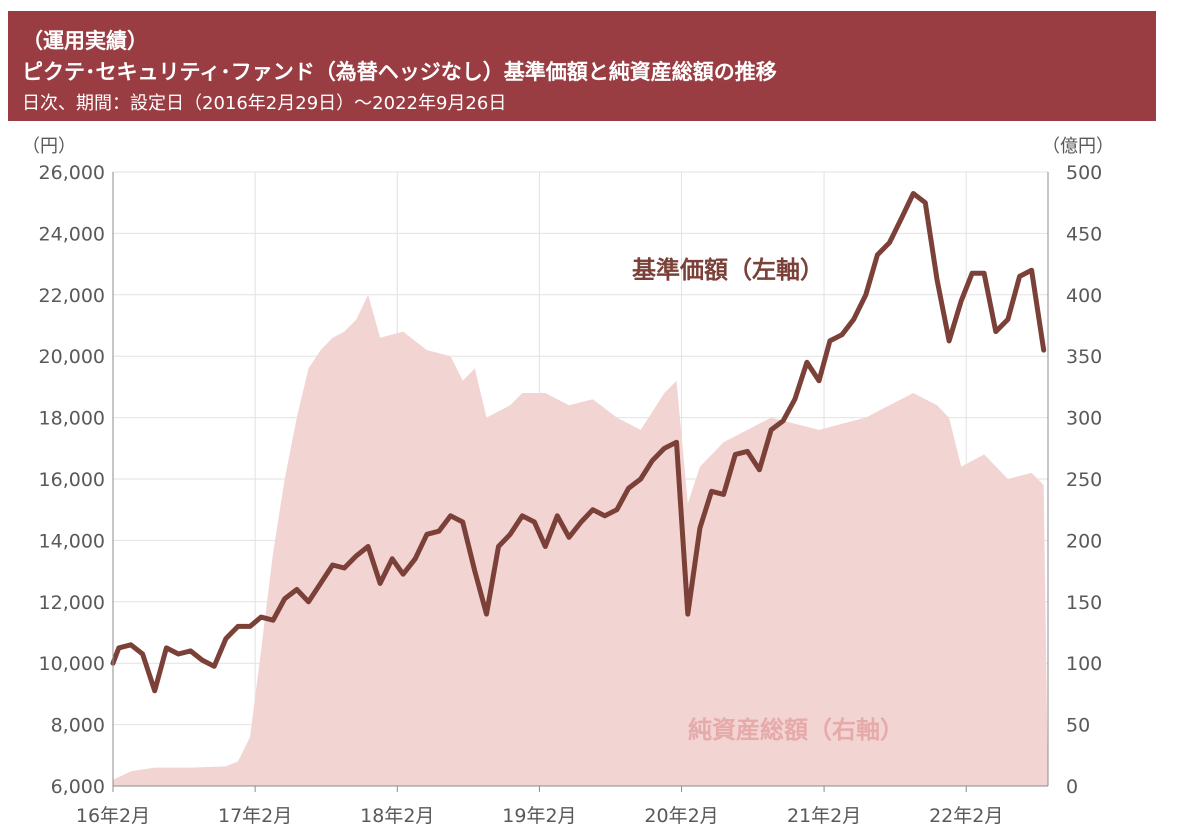 Image resolution: width=1181 pixels, height=836 pixels. I want to click on aum-series-label: 純資産総額（右軸）, so click(796, 730).